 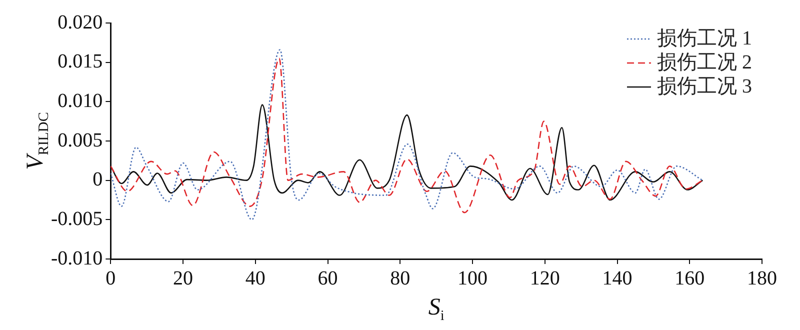 I want to click on x-tick-label: 60, so click(x=328, y=278).